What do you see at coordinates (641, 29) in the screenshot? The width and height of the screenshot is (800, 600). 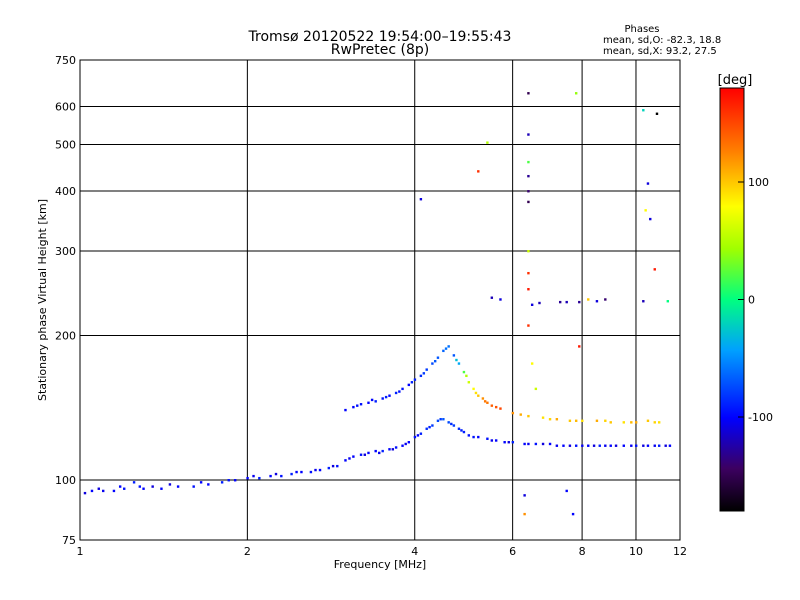 I see `phases-heading: Phases` at bounding box center [641, 29].